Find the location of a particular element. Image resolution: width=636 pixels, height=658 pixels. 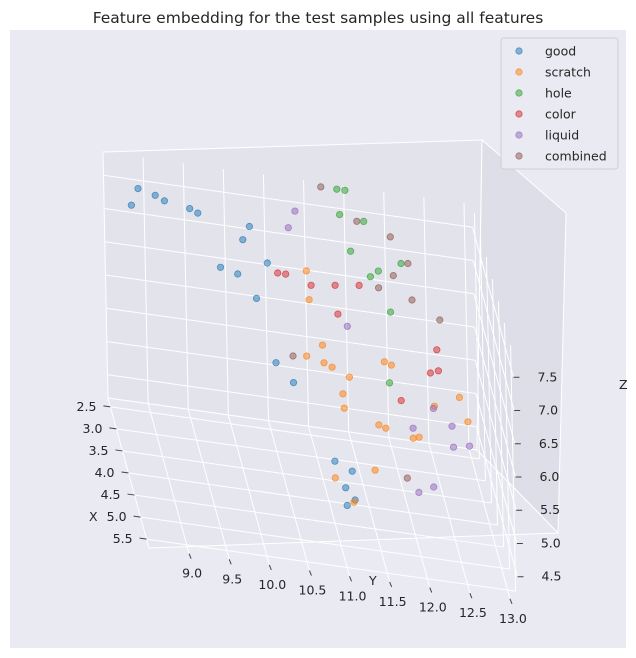

y-axis-ticks: 9.0 9.5 10.0 10.5 11.0 11.5 12.0 12.5 13.0 is located at coordinates (354, 589).